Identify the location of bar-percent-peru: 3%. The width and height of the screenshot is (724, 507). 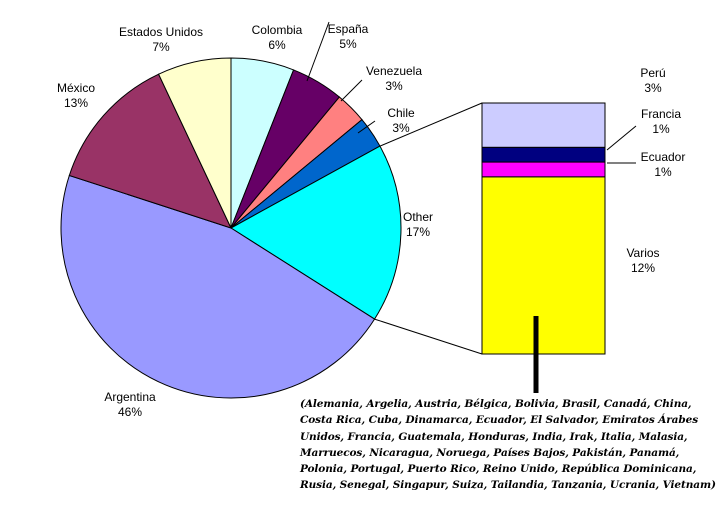
(653, 88).